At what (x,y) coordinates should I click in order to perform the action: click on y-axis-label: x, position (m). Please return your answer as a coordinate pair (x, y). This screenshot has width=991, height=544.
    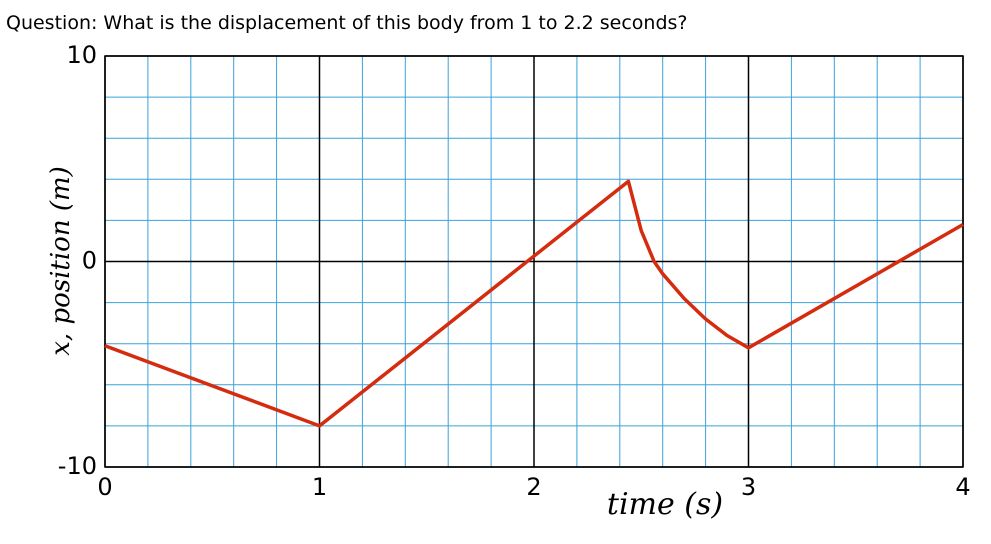
    Looking at the image, I should click on (61, 261).